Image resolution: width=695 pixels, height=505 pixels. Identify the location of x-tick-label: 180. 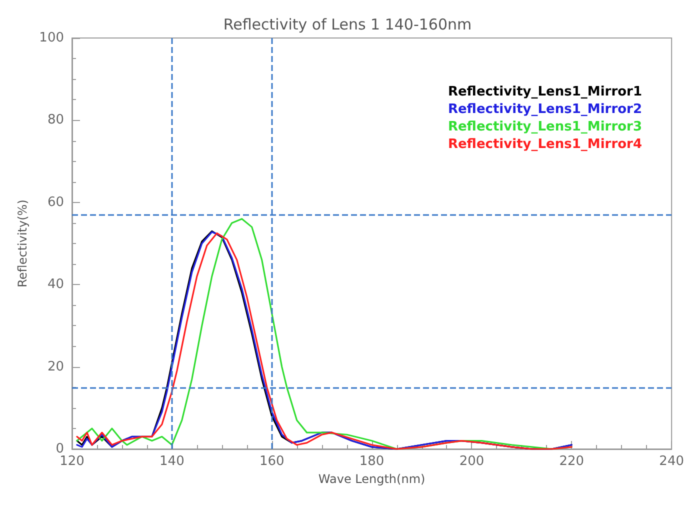
(371, 461).